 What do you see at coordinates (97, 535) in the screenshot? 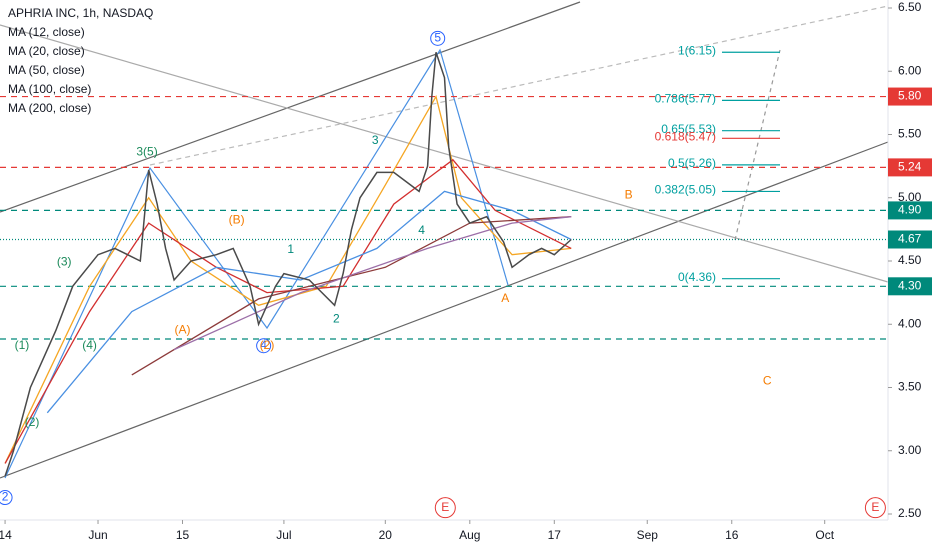
I see `x-tick-label: Jun` at bounding box center [97, 535].